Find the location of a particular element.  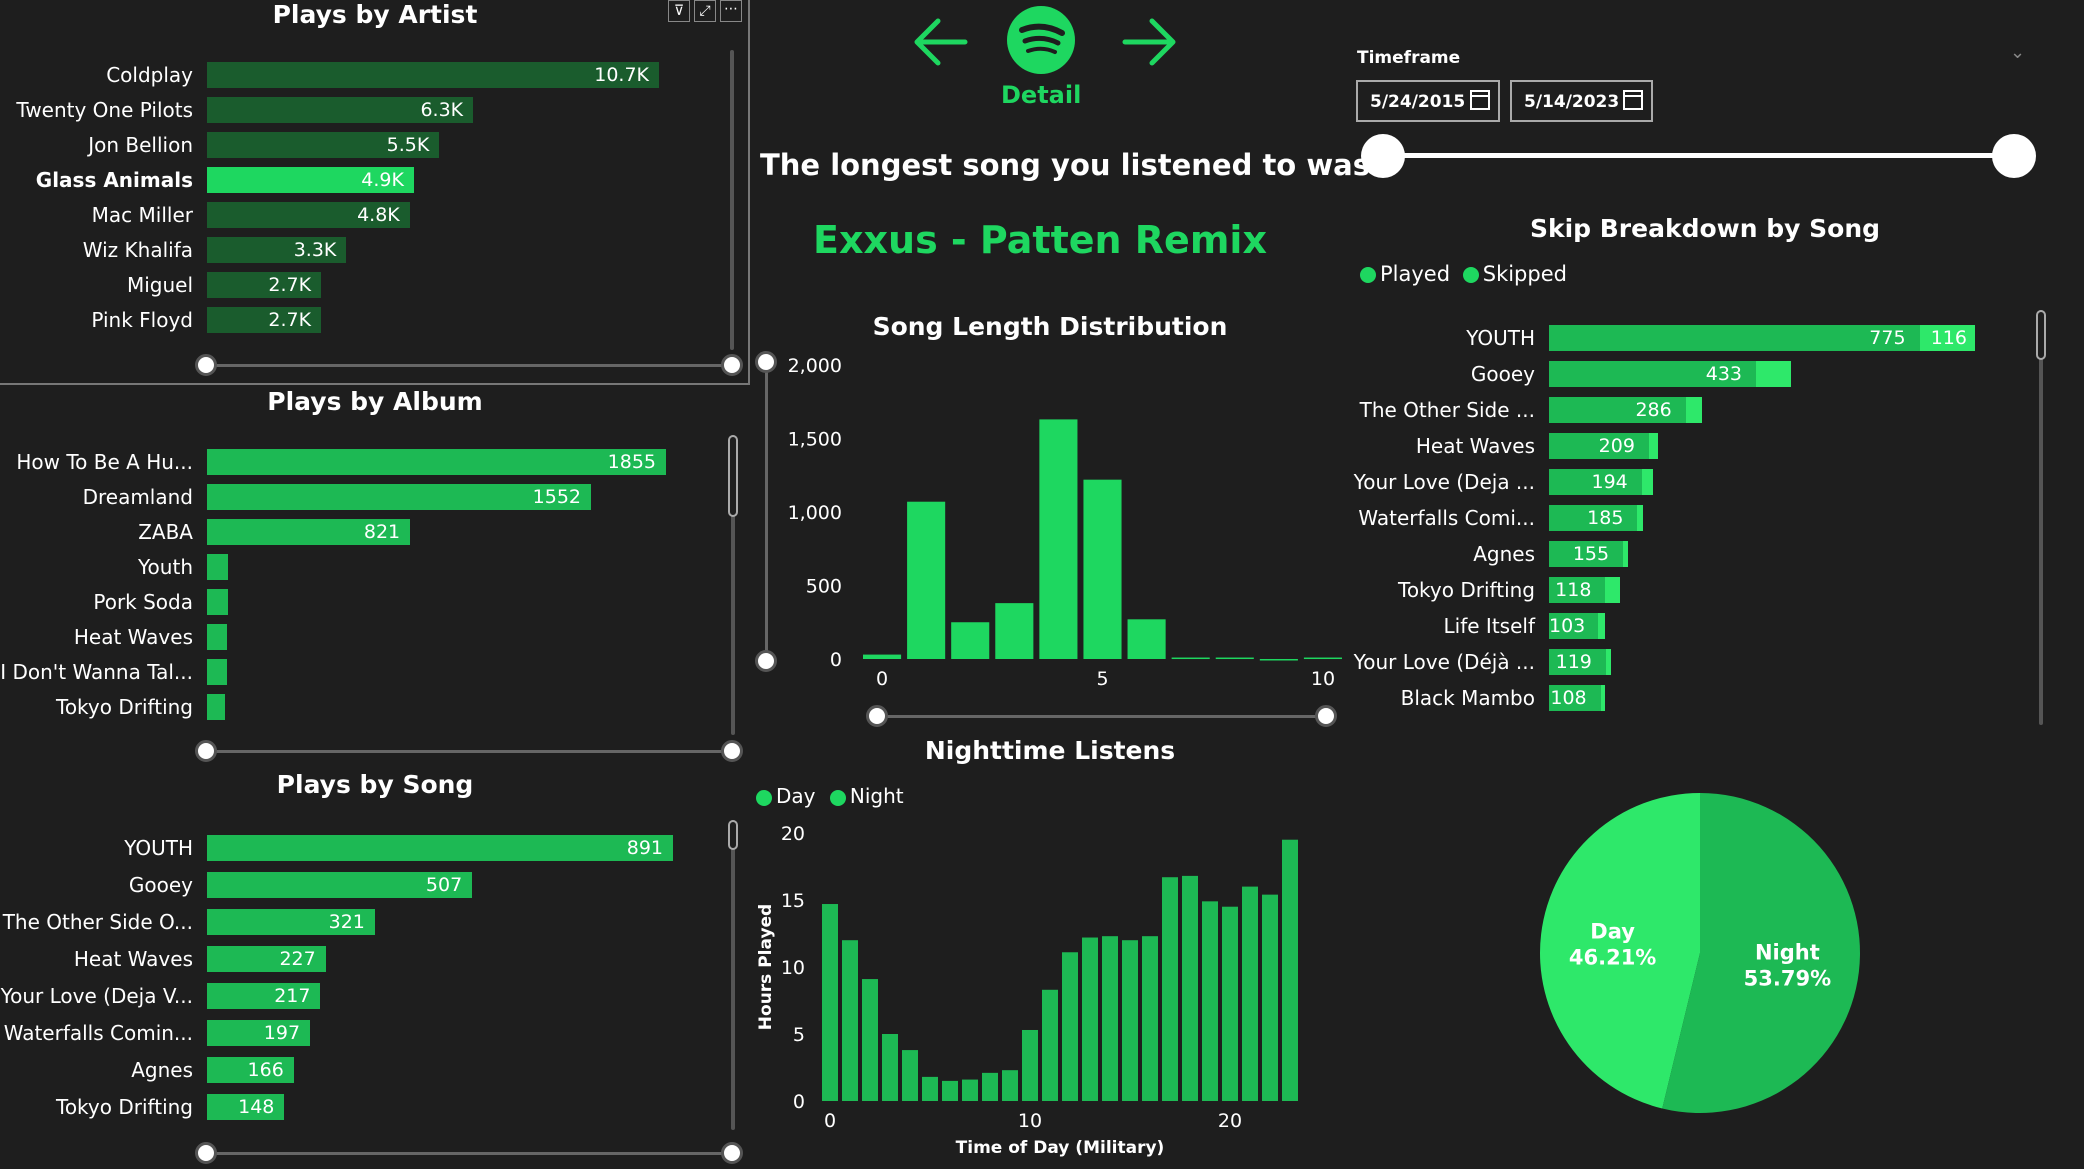

length-x-range-handle-right is located at coordinates (1326, 716).